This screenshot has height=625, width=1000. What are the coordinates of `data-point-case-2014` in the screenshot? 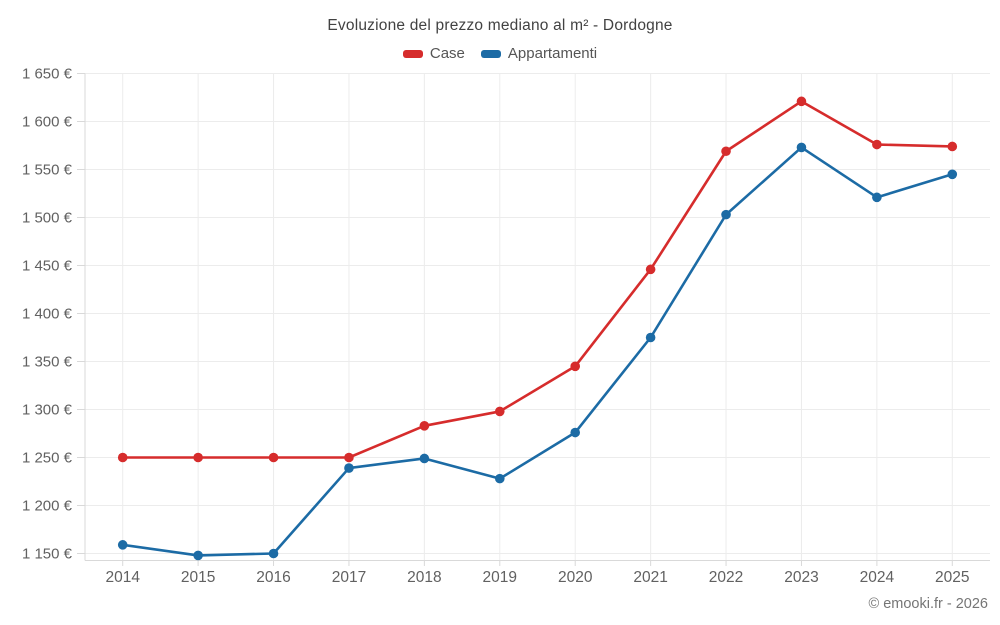 It's located at (122, 457).